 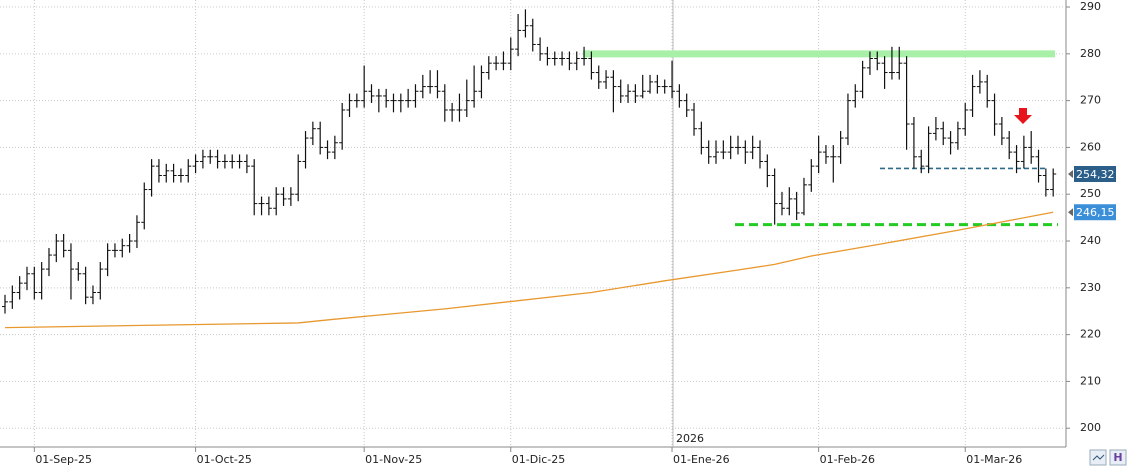 What do you see at coordinates (847, 459) in the screenshot?
I see `x-tick-label: 01-Feb-26` at bounding box center [847, 459].